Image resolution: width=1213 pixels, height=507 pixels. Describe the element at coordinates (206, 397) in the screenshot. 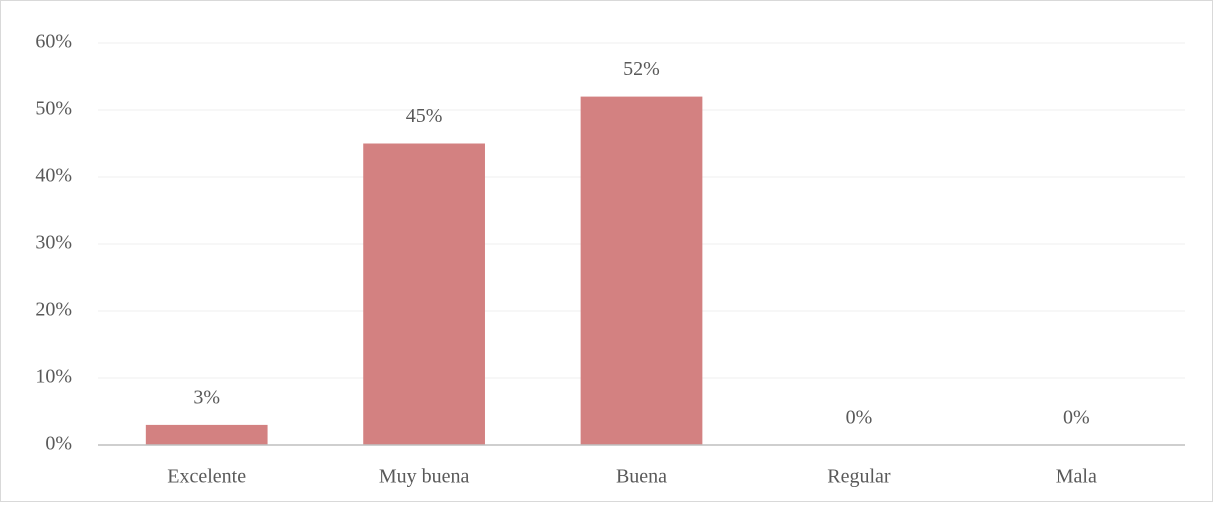

I see `value-label: 3%` at that location.